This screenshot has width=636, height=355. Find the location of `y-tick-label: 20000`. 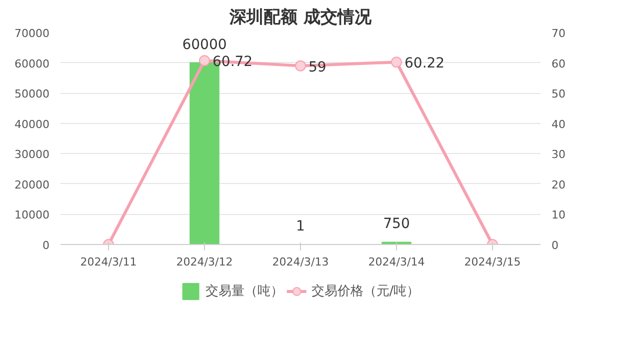

y-tick-label: 20000 is located at coordinates (32, 185).